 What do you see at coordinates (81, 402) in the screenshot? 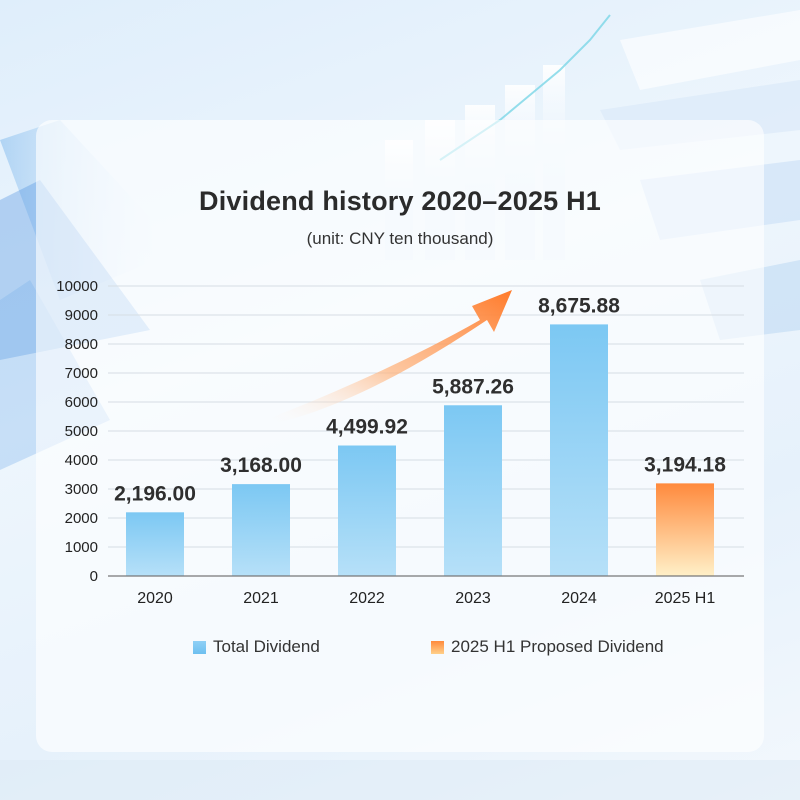
I see `y-tick-label: 6000` at bounding box center [81, 402].